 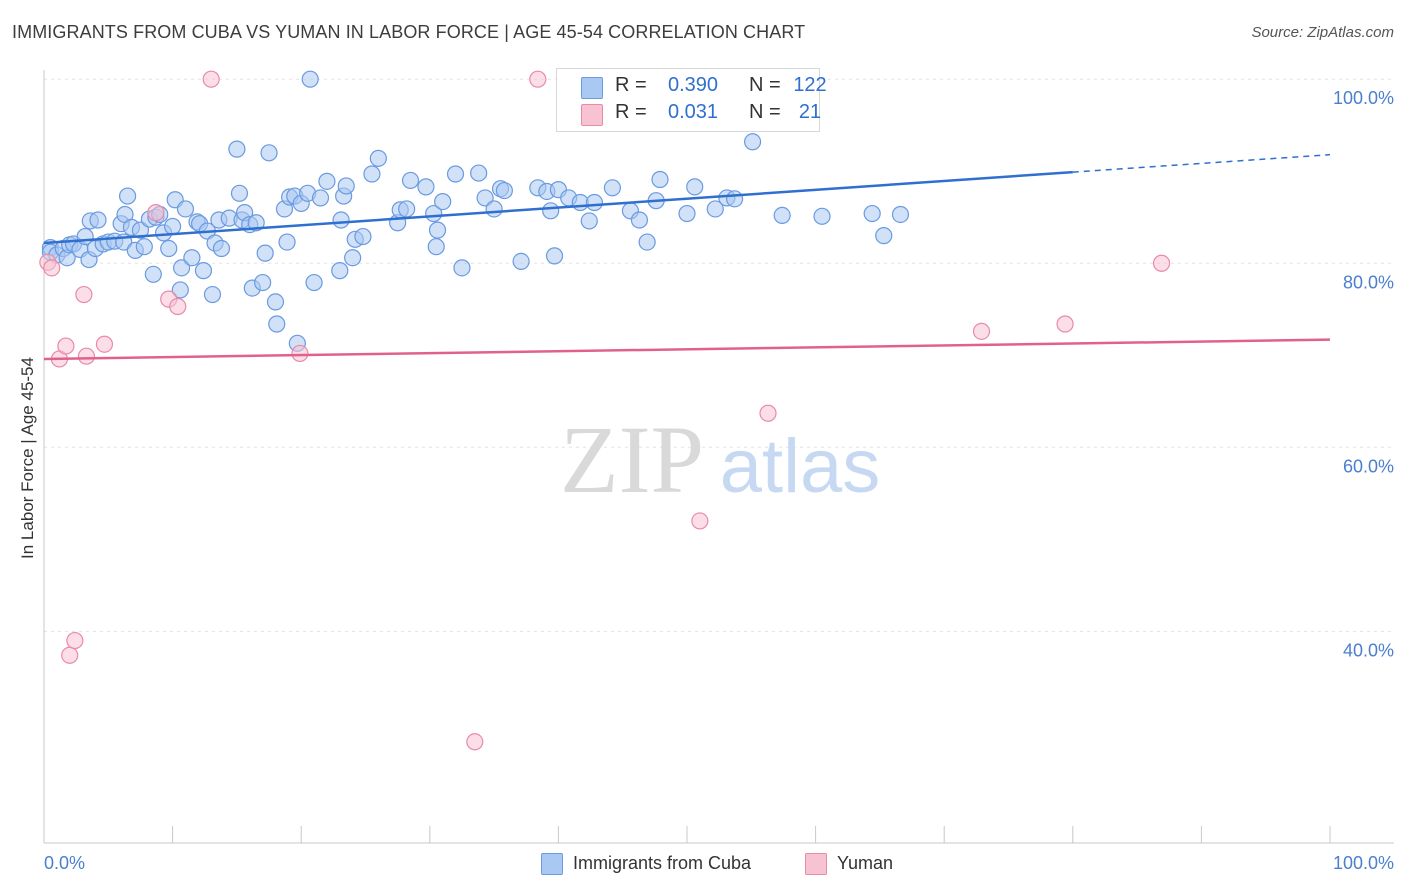 I want to click on legend-label-yuman: Yuman, so click(x=865, y=863).